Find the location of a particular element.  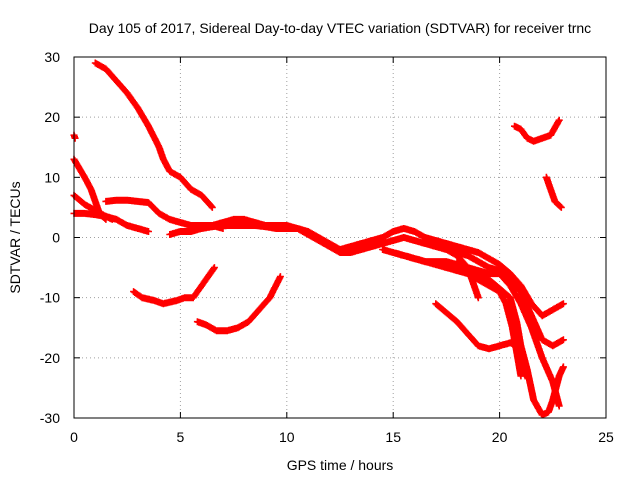

y-tick-label: 20 is located at coordinates (52, 117).